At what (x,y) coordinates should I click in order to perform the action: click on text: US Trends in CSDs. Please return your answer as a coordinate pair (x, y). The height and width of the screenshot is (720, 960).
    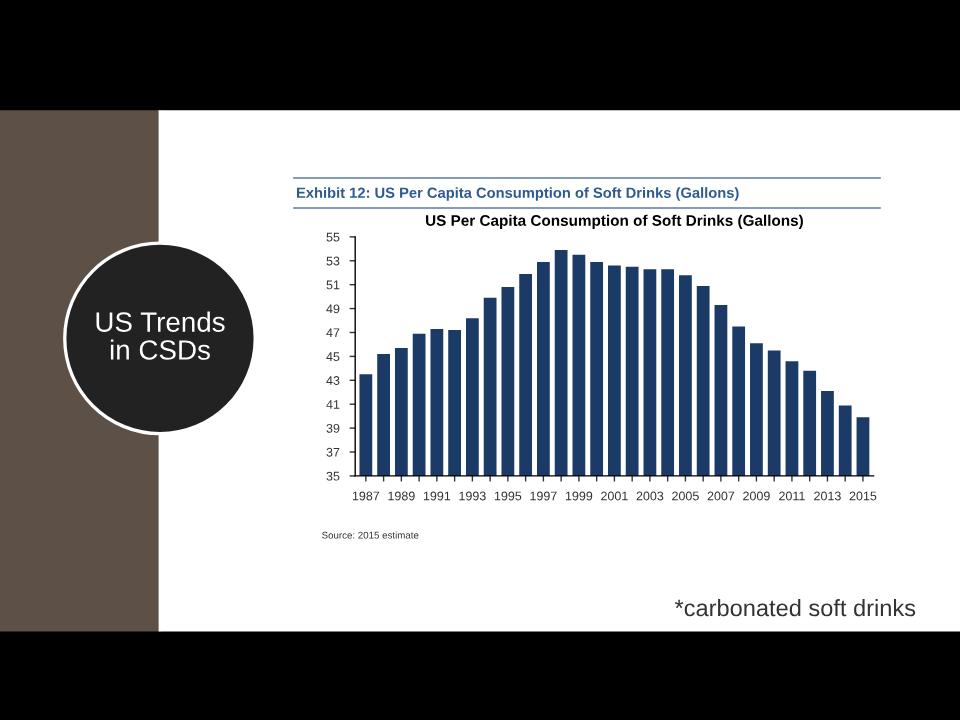
    Looking at the image, I should click on (160, 335).